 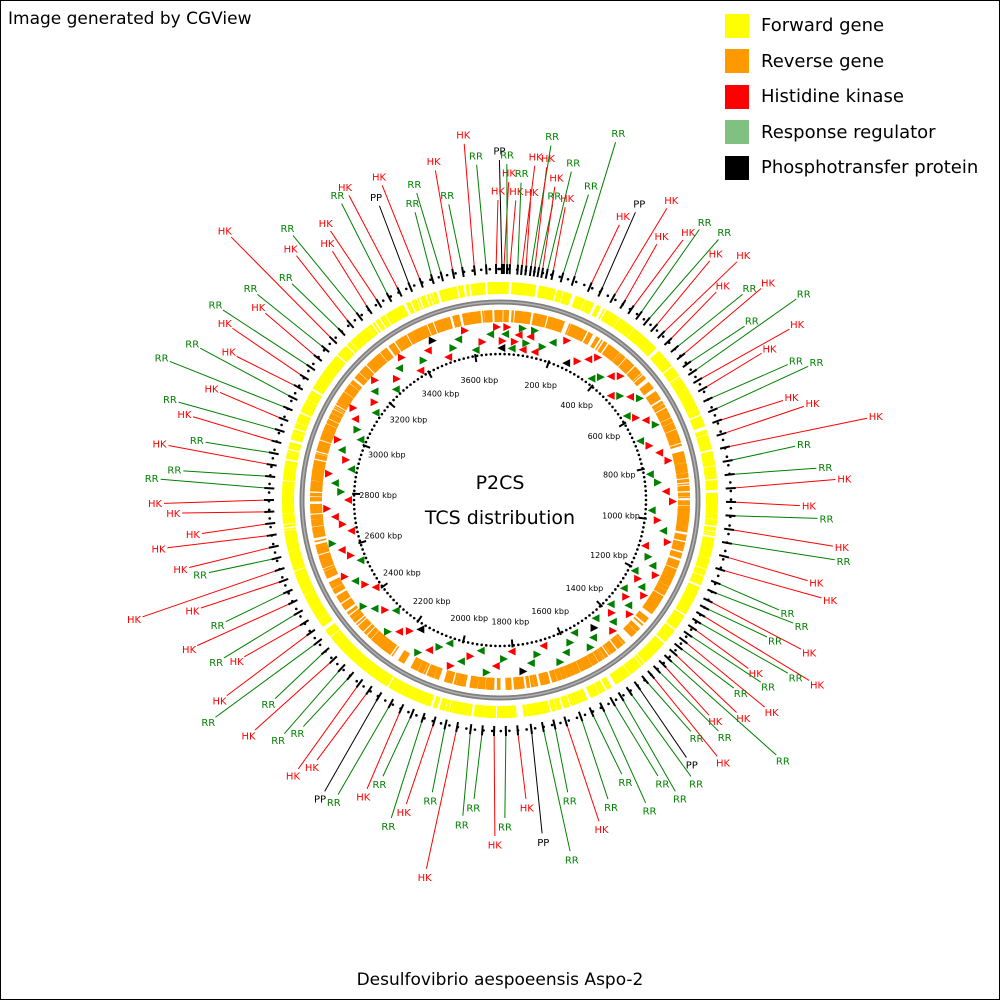 I want to click on ruler-major-tick, so click(x=384, y=585).